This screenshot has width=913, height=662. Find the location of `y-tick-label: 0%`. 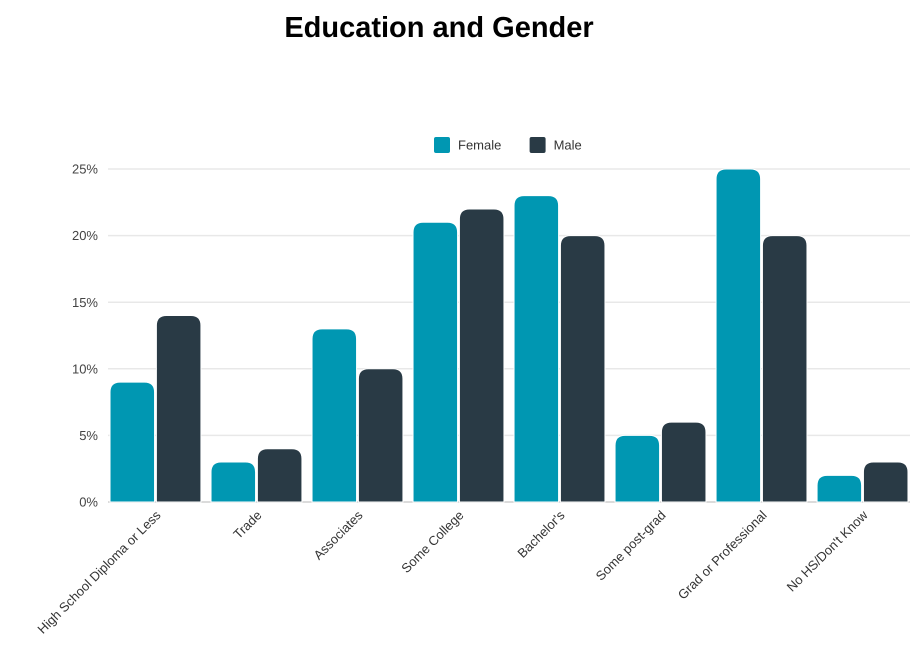

y-tick-label: 0% is located at coordinates (88, 502).